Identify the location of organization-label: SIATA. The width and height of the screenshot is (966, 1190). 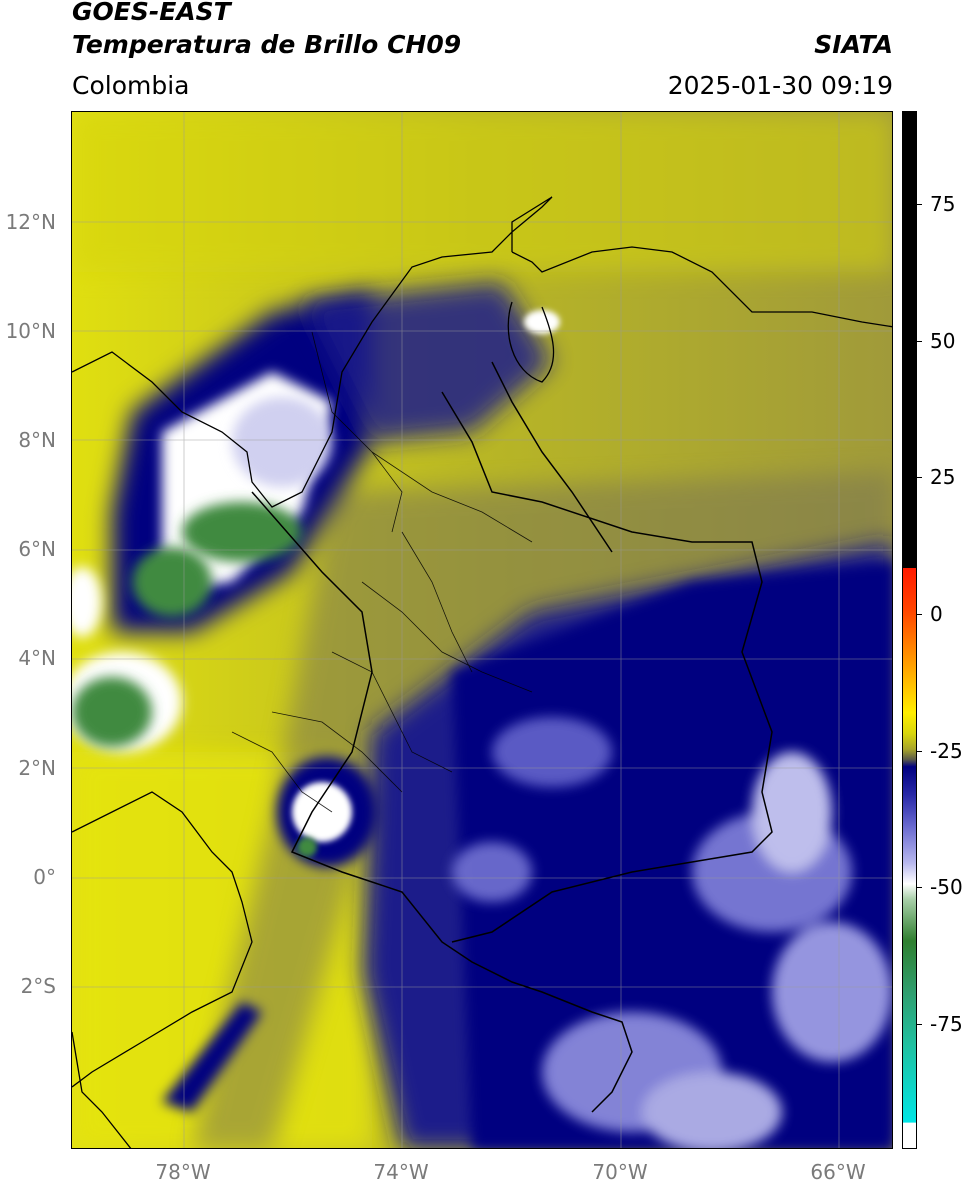
(853, 44).